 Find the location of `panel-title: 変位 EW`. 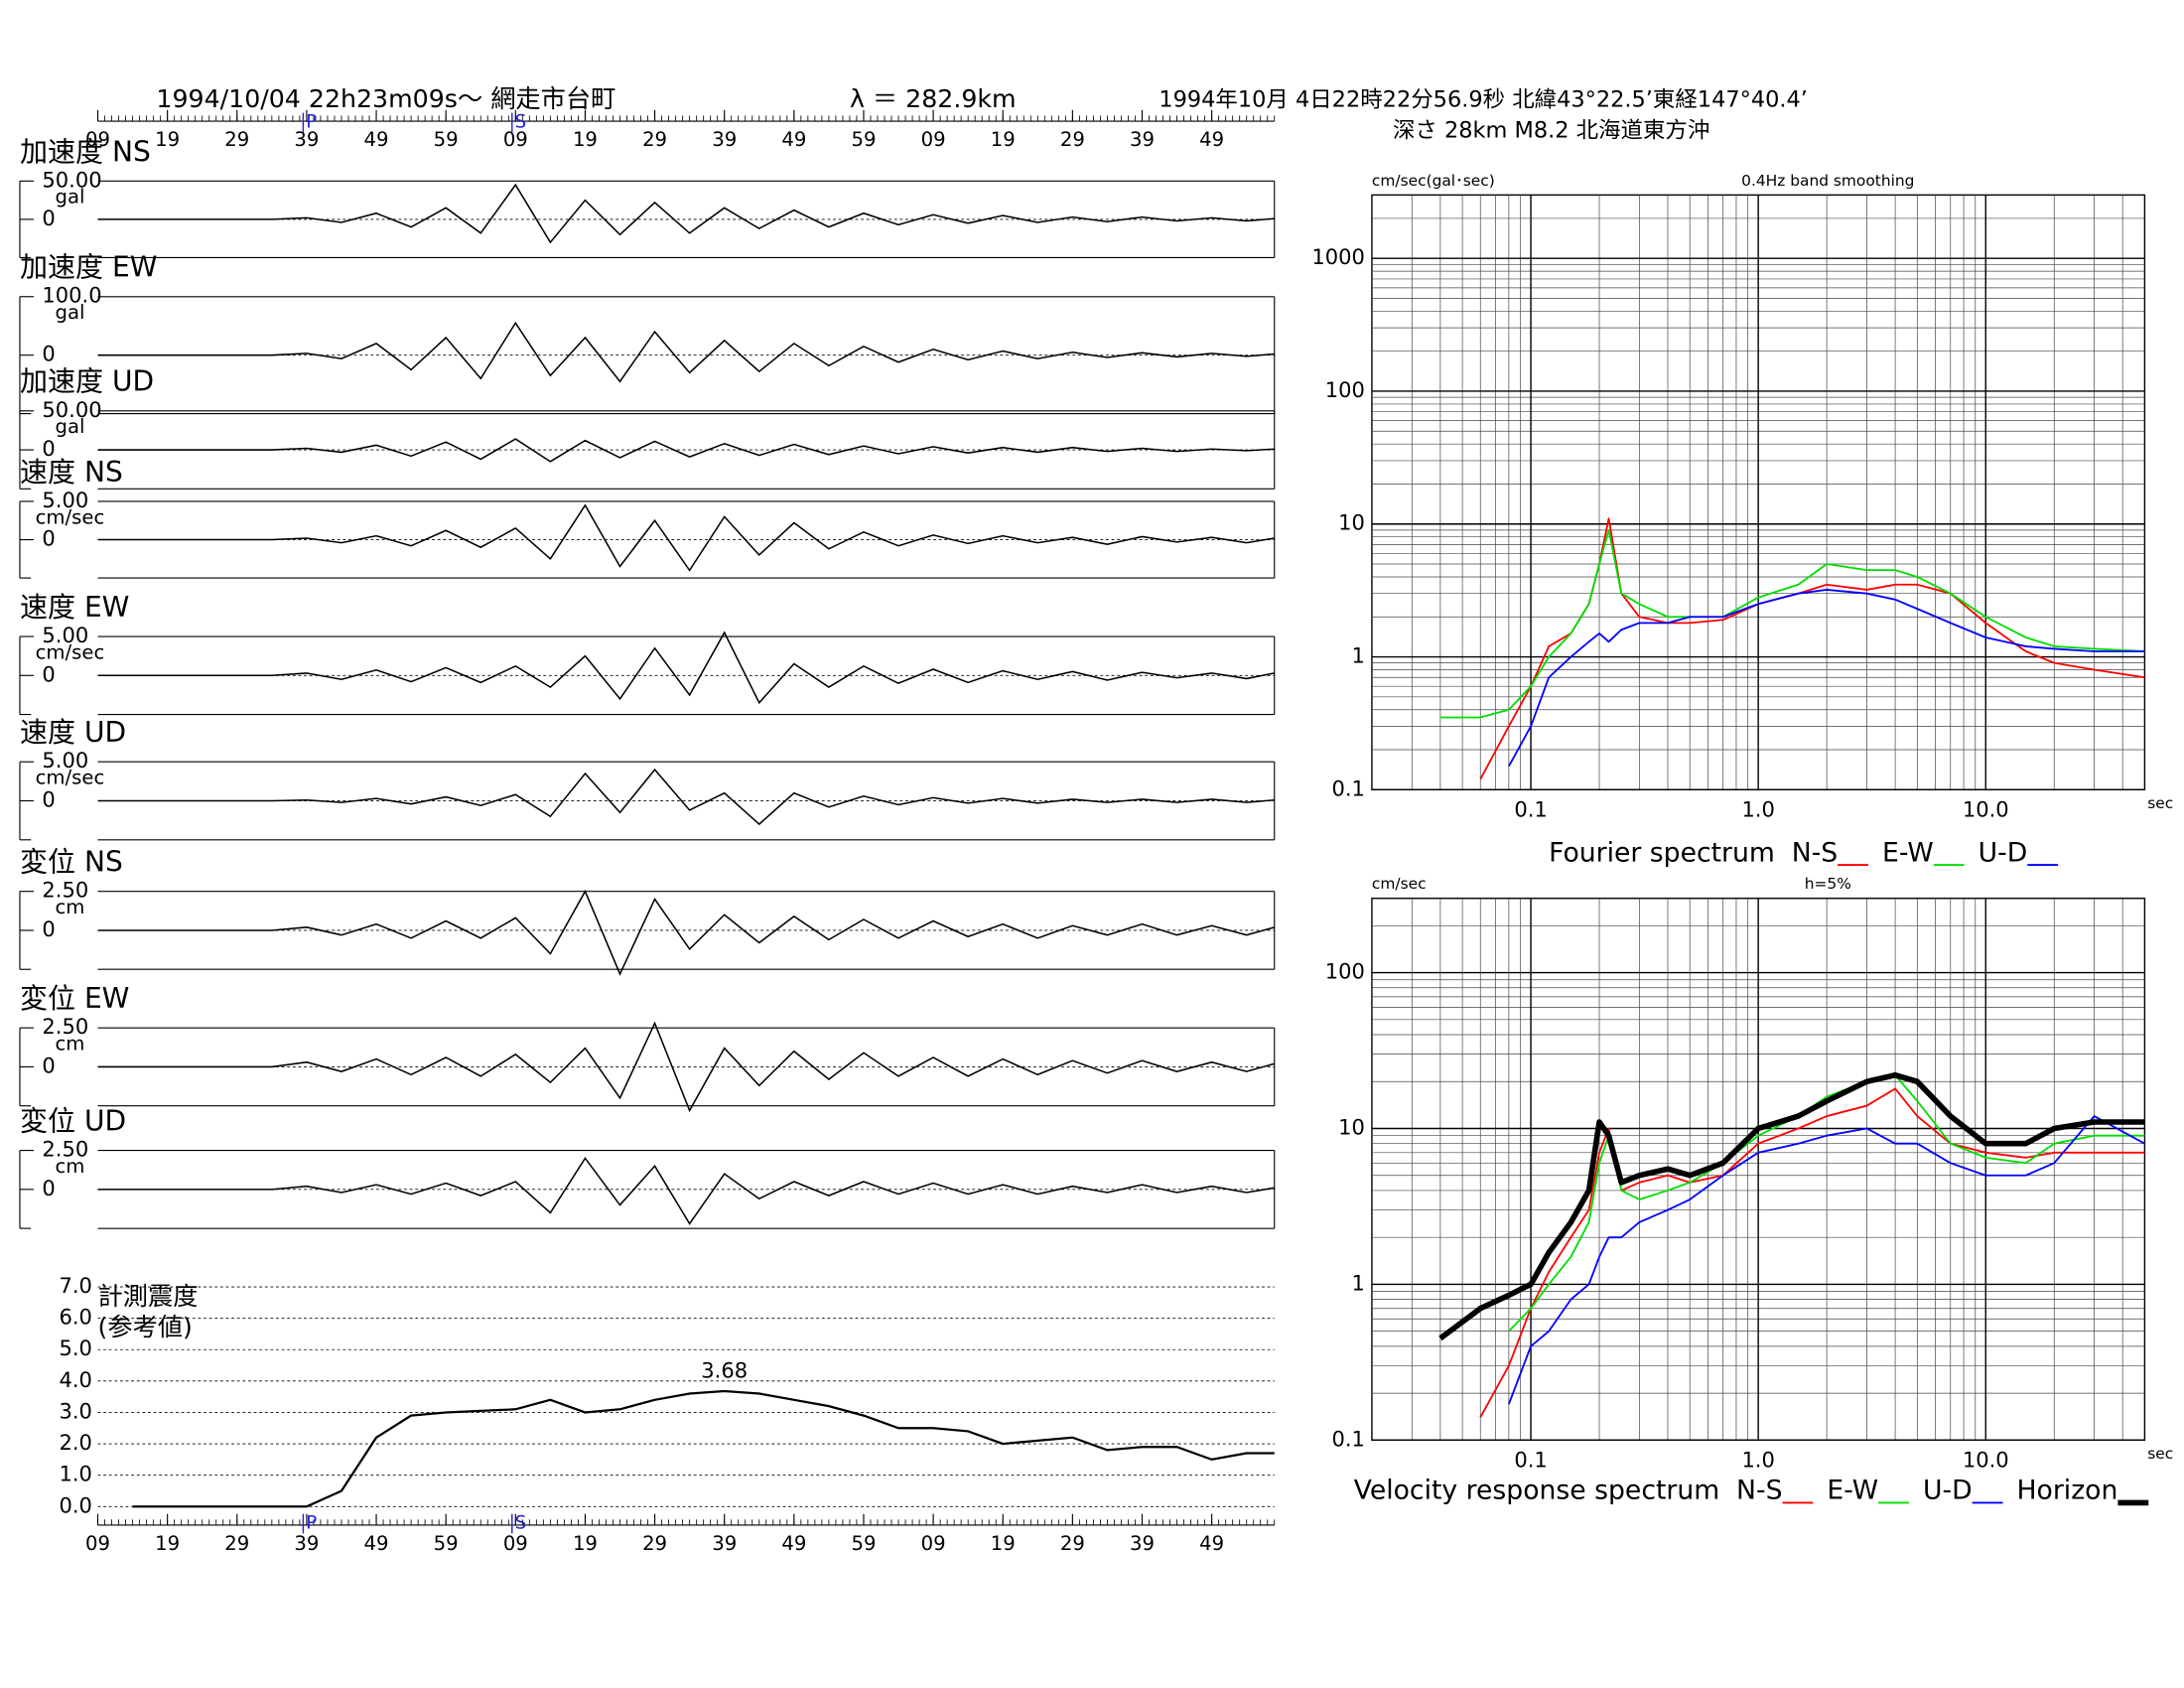

panel-title: 変位 EW is located at coordinates (74, 998).